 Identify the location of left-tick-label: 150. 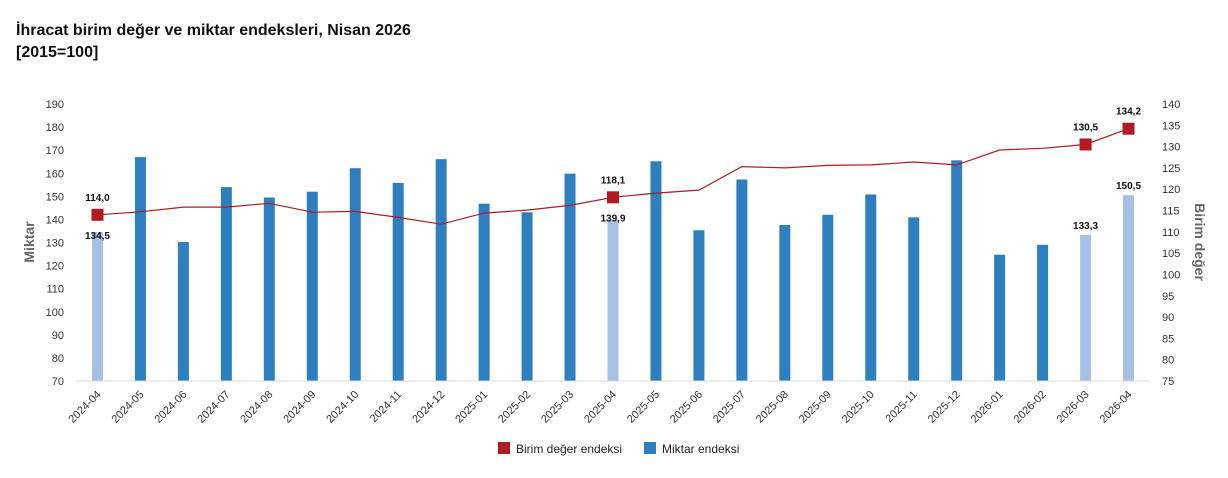
(55, 197).